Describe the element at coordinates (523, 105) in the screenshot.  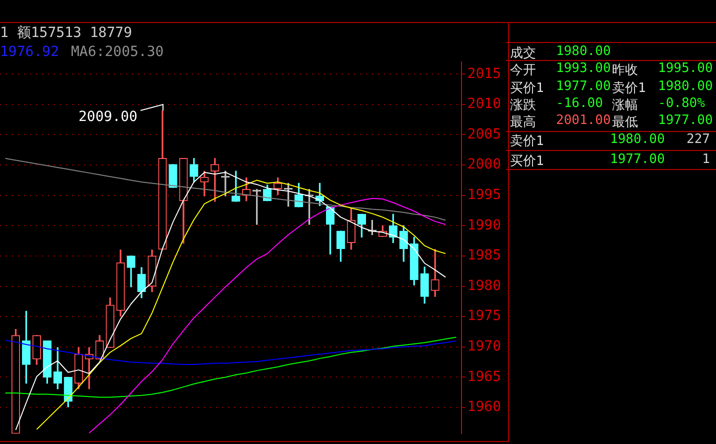
I see `text: 涨跌` at that location.